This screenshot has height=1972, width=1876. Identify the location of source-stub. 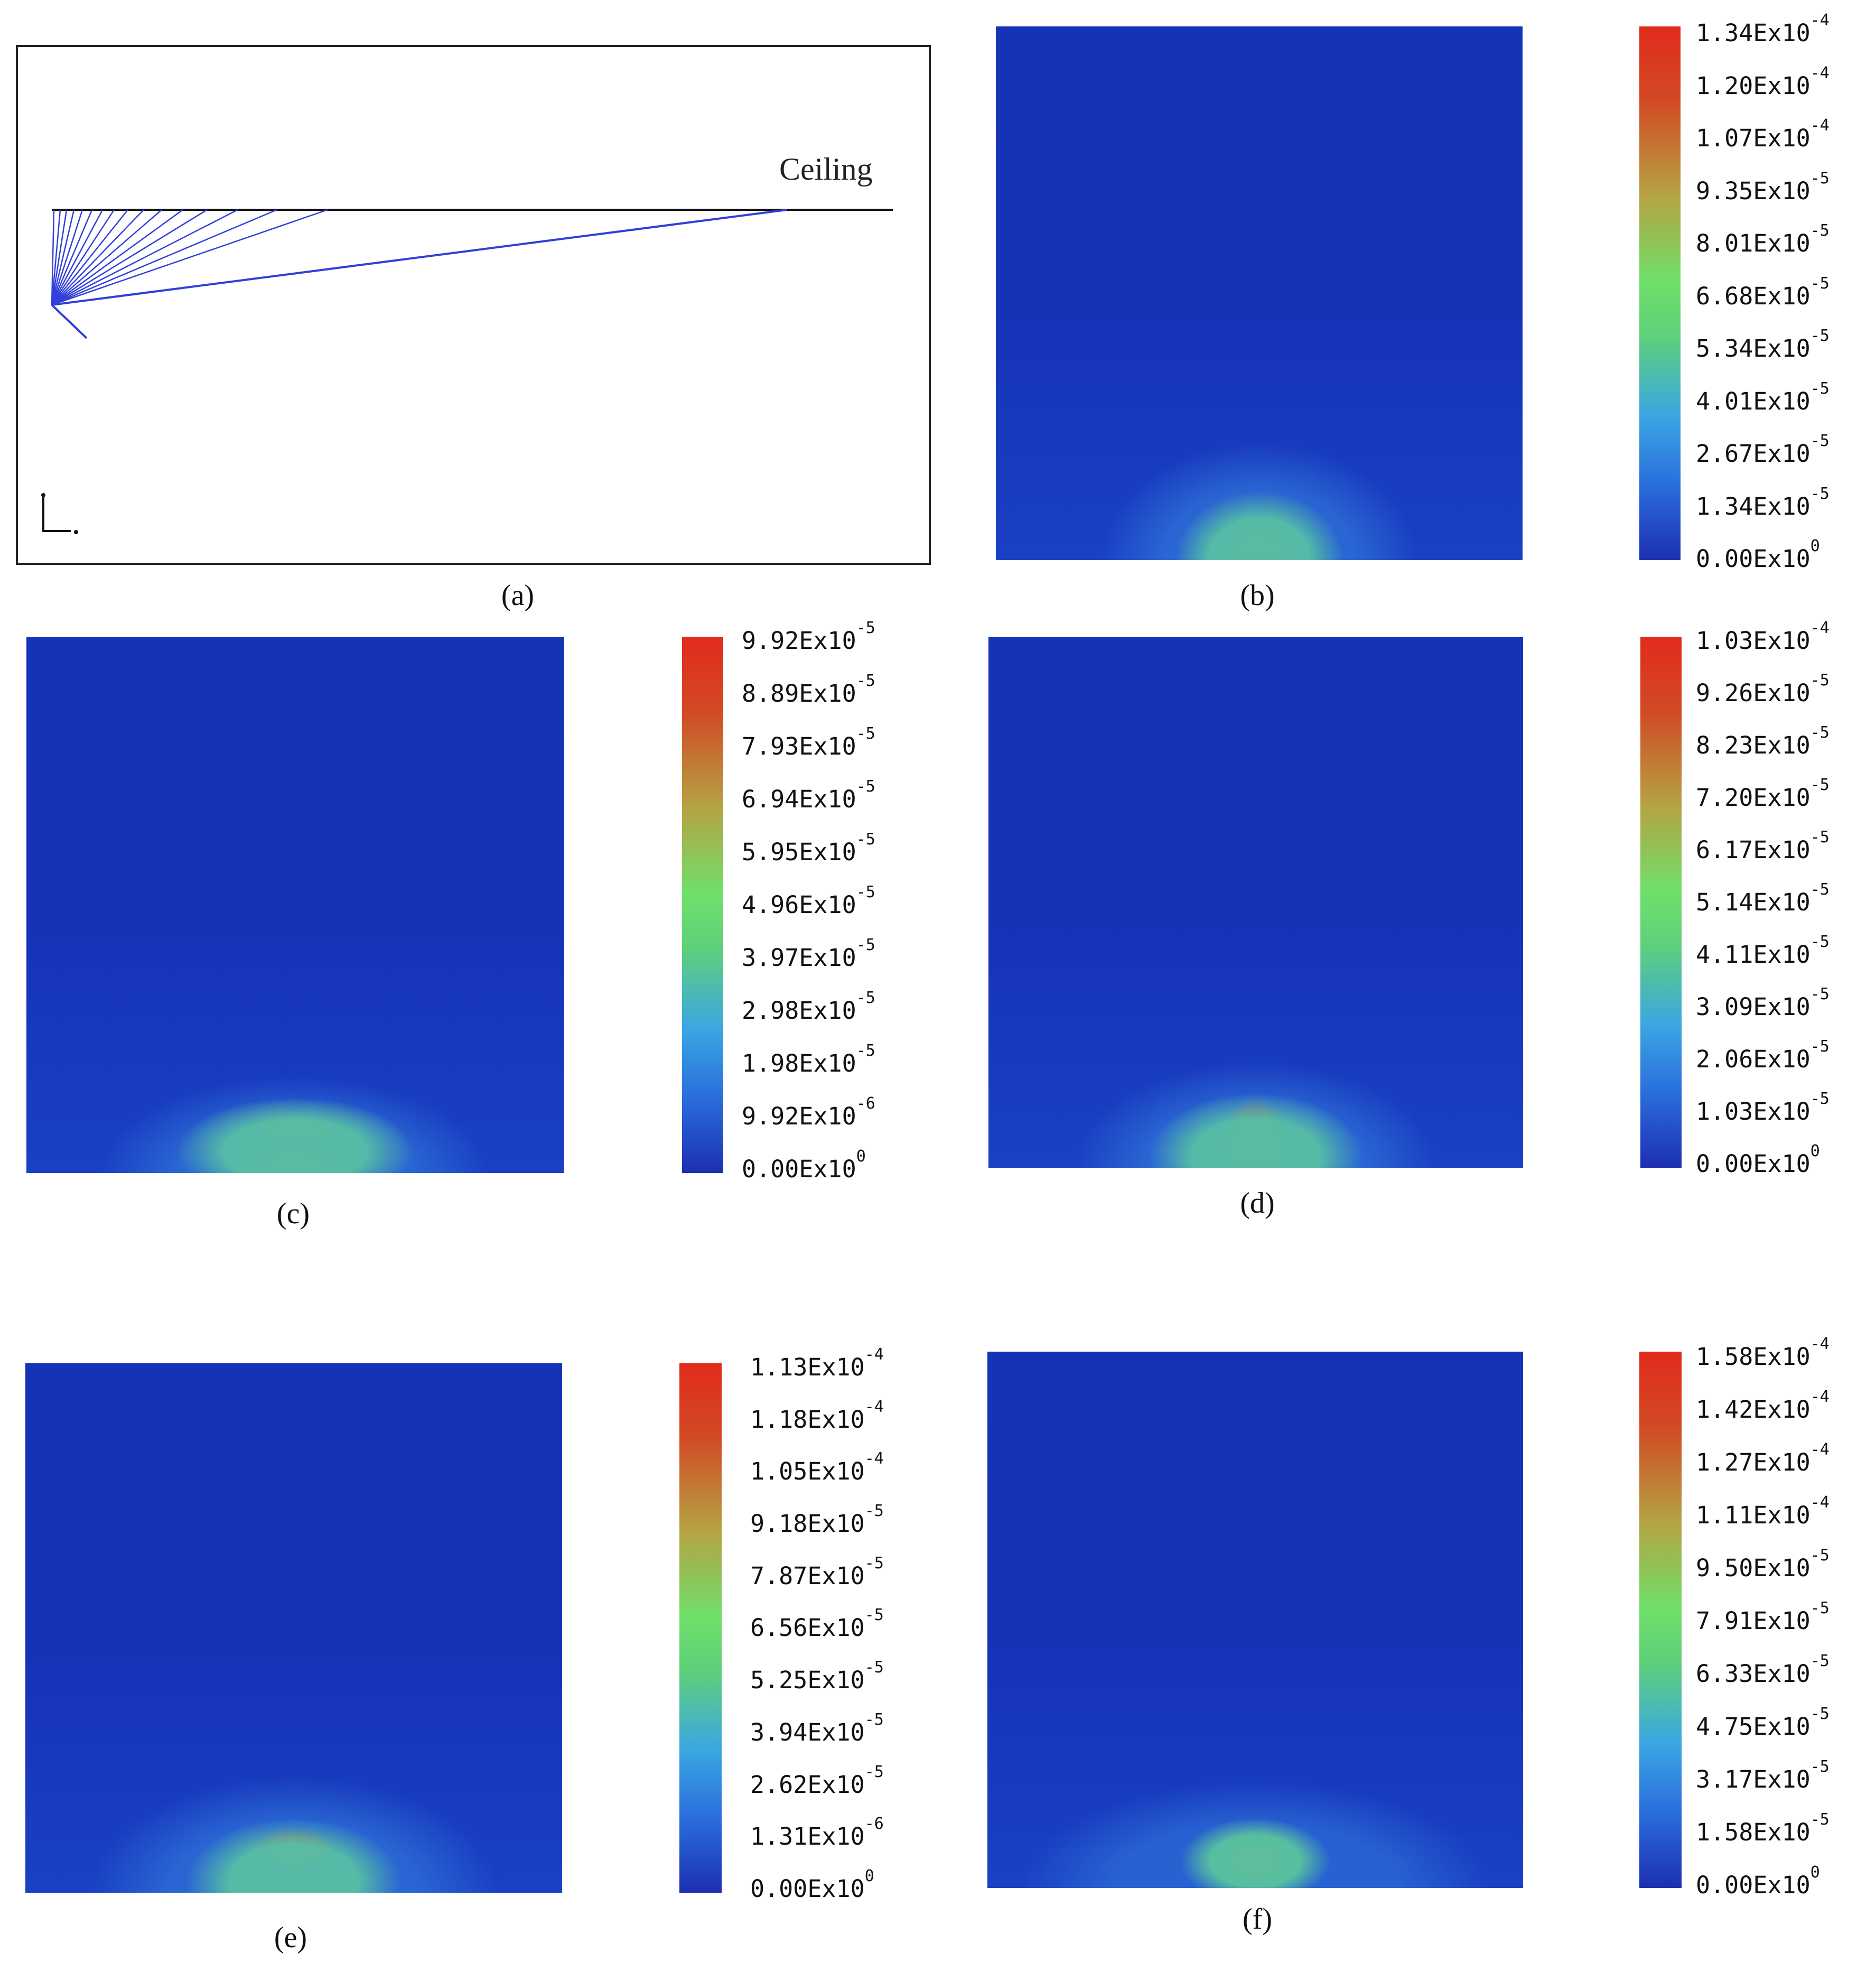
(69, 321).